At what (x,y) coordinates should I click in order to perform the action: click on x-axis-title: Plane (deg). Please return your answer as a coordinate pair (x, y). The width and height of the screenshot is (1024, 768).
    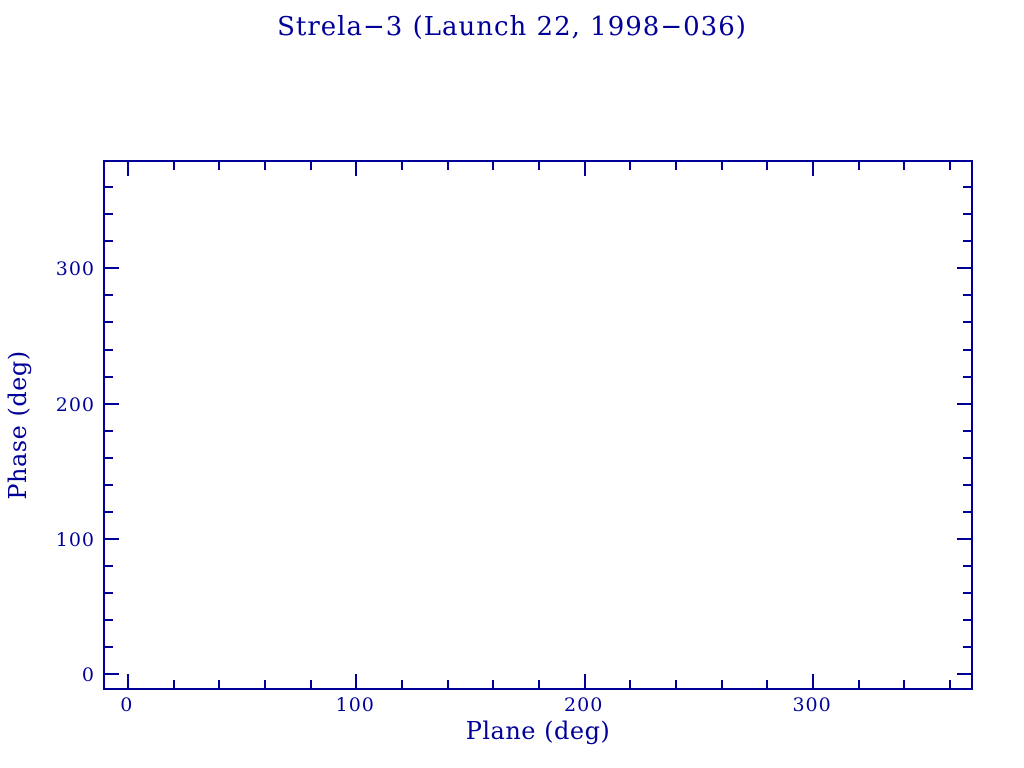
    Looking at the image, I should click on (538, 731).